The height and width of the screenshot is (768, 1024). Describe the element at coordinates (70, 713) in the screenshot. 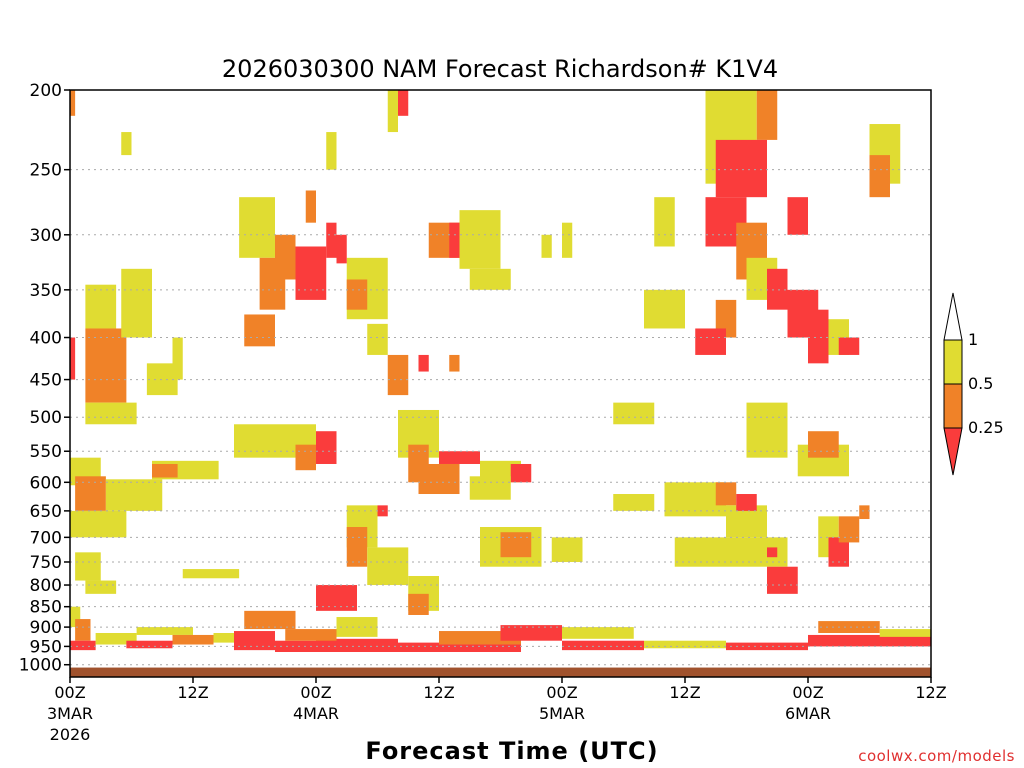

I see `x-tick-date: 3MAR` at that location.